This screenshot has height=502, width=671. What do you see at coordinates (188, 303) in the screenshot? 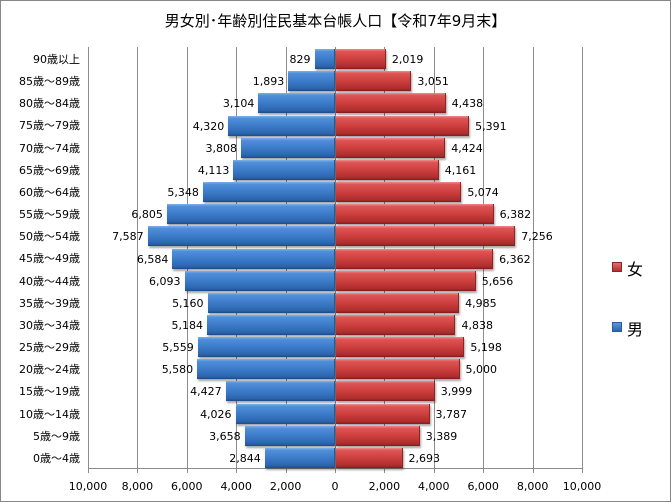
I see `data-label-male: 5,160` at bounding box center [188, 303].